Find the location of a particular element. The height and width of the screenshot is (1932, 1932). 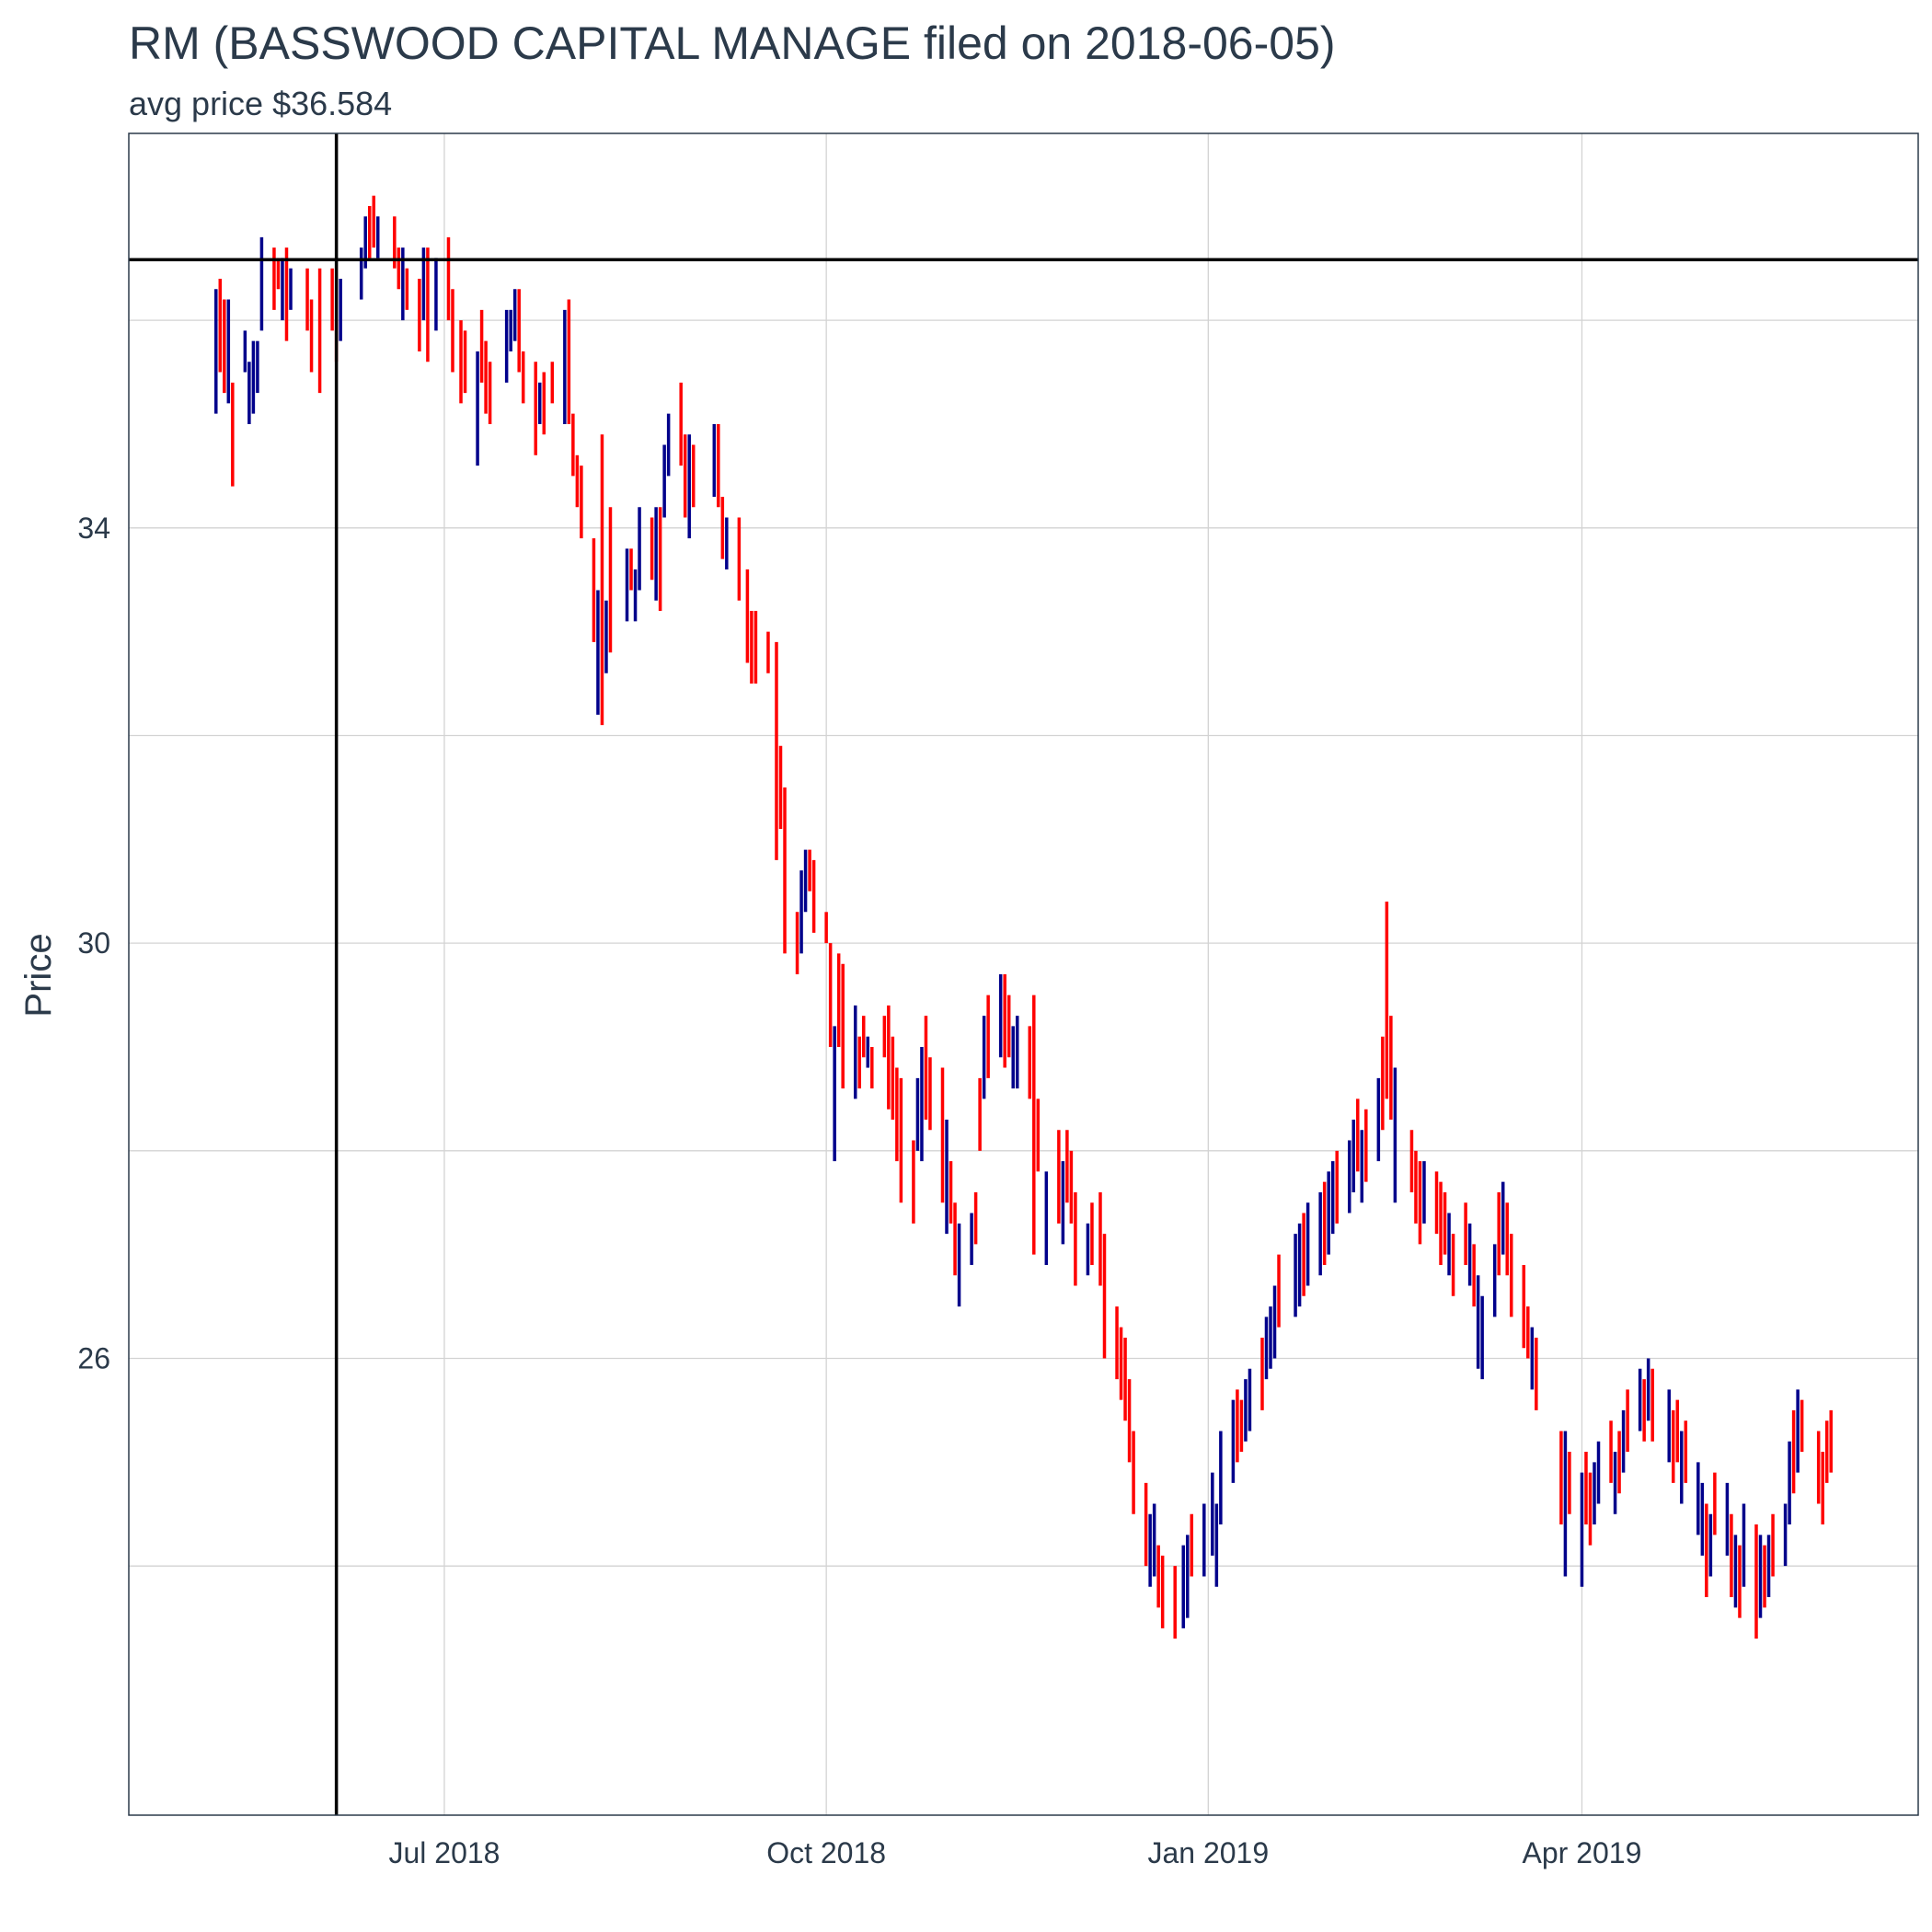

y-axis-title: Price is located at coordinates (38, 975).